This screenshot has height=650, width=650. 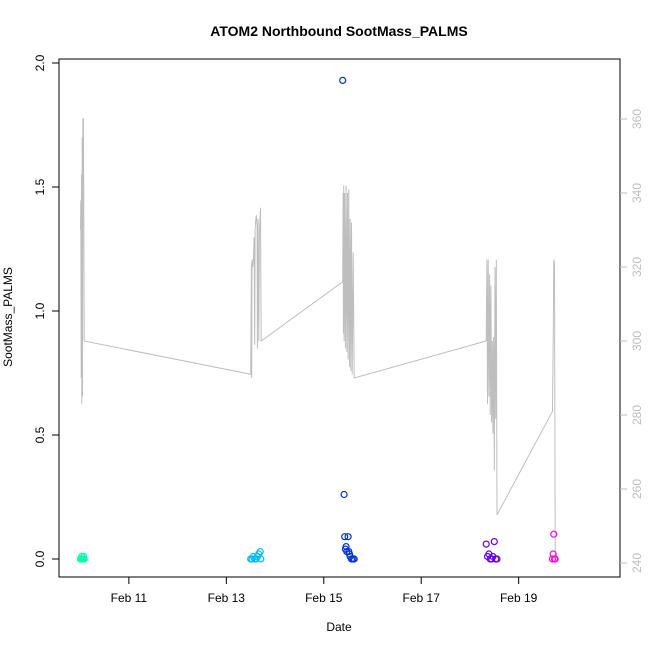 What do you see at coordinates (129, 598) in the screenshot?
I see `x-tick-label: Feb 11` at bounding box center [129, 598].